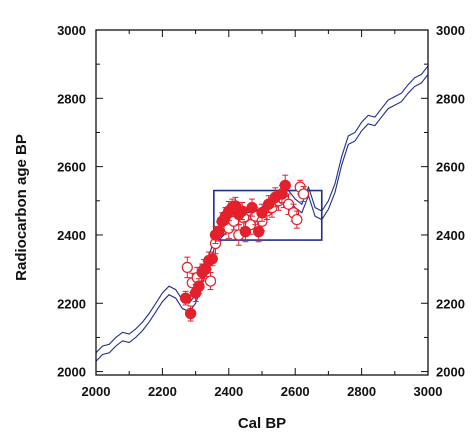 This screenshot has height=435, width=476. Describe the element at coordinates (244, 248) in the screenshot. I see `data-points` at that location.